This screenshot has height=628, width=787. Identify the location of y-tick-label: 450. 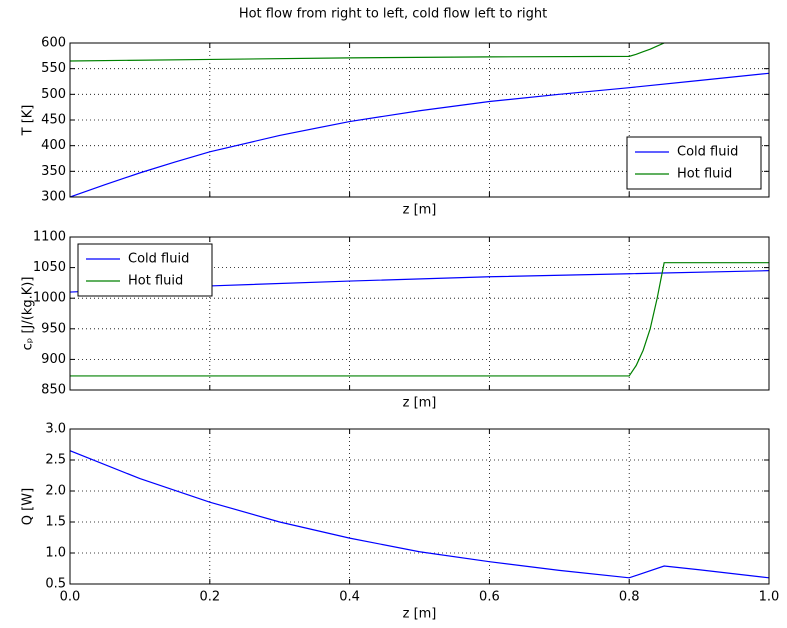
(53, 120).